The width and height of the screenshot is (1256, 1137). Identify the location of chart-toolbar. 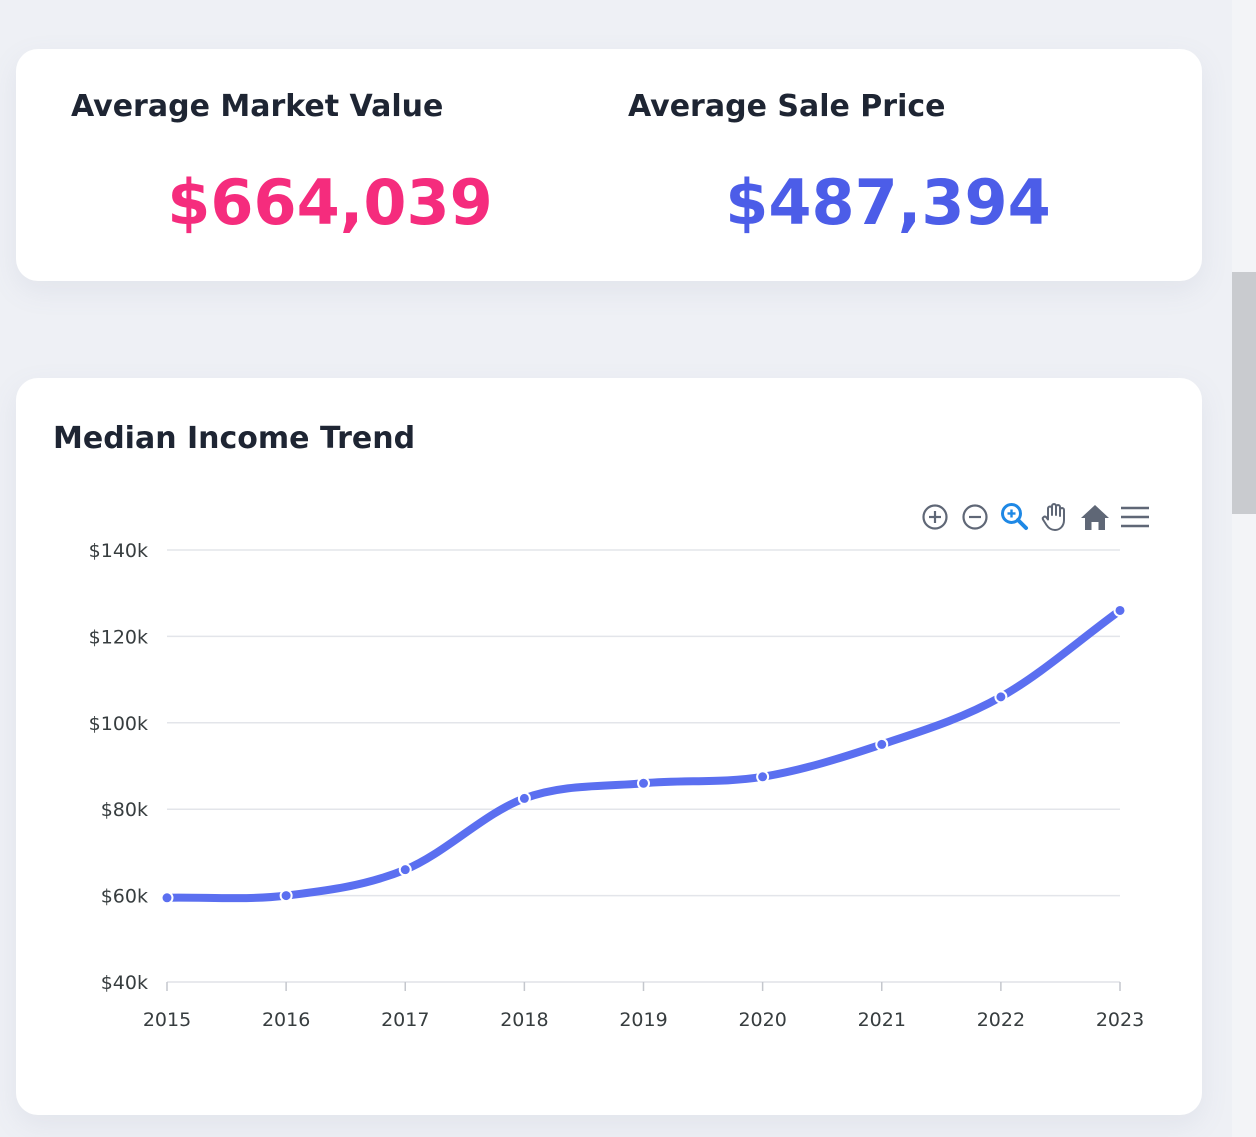
(1035, 517).